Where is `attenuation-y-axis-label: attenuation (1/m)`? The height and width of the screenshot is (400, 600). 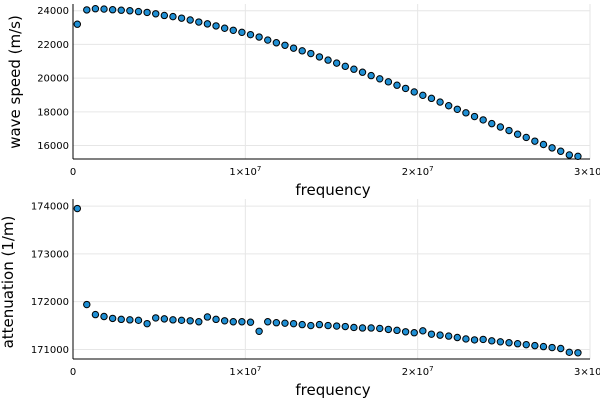 attenuation-y-axis-label: attenuation (1/m) is located at coordinates (8, 282).